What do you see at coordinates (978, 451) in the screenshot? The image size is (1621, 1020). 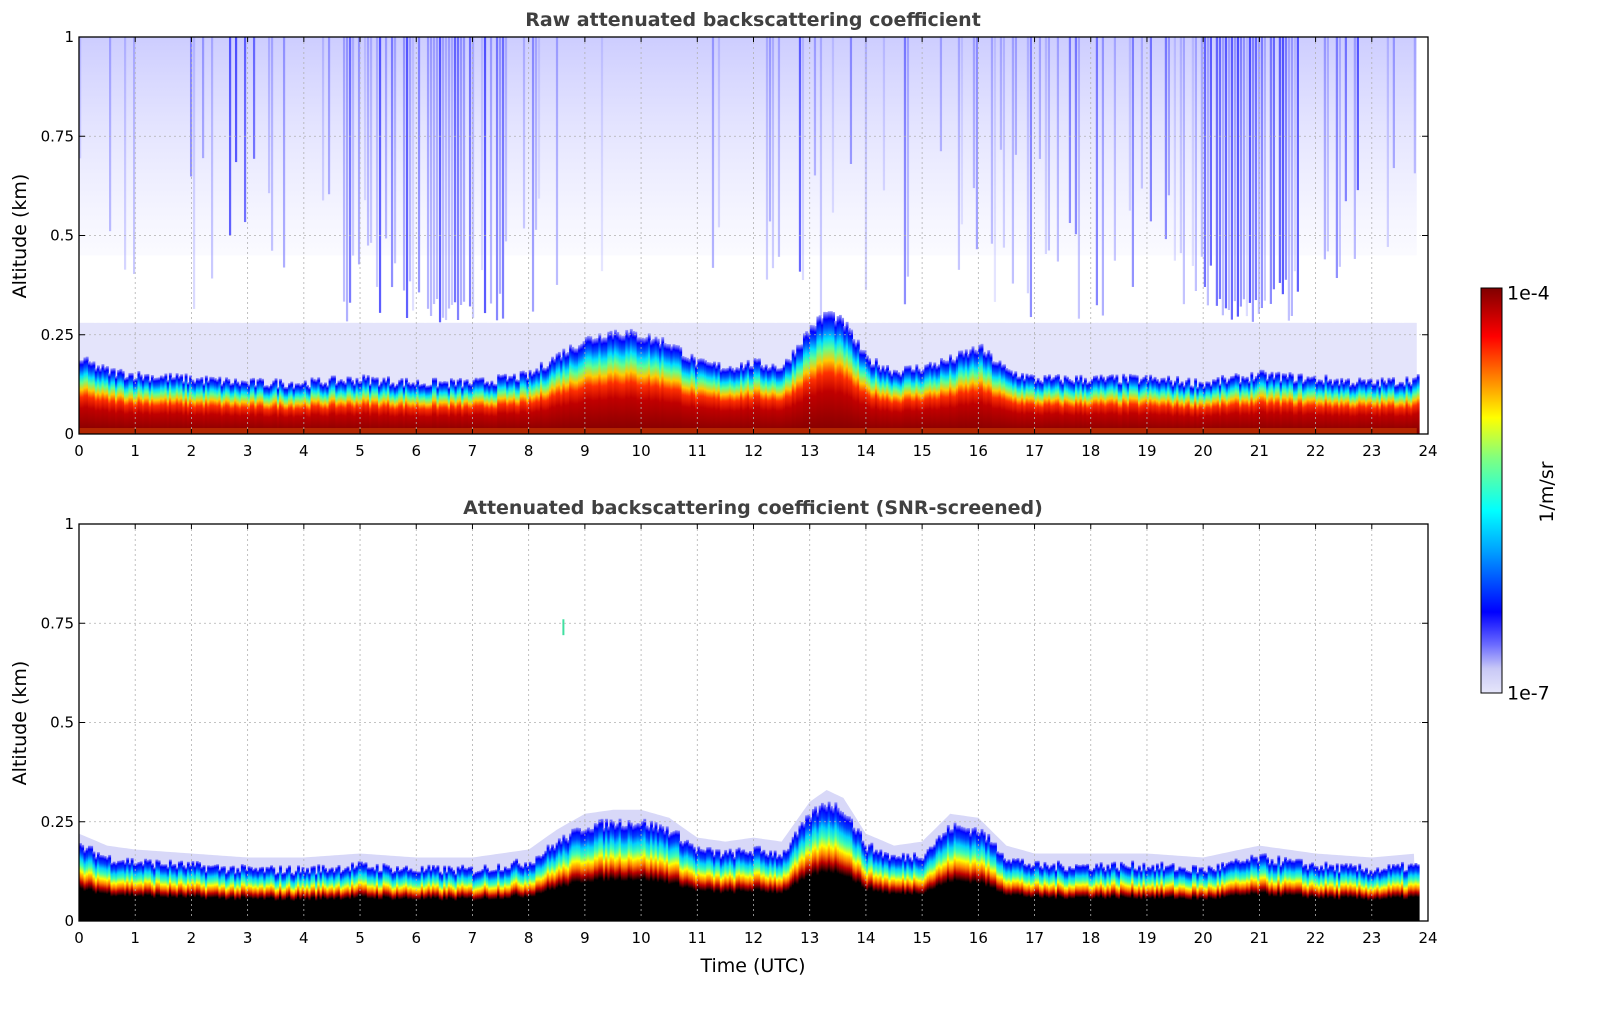 I see `x-tick-label: 16` at bounding box center [978, 451].